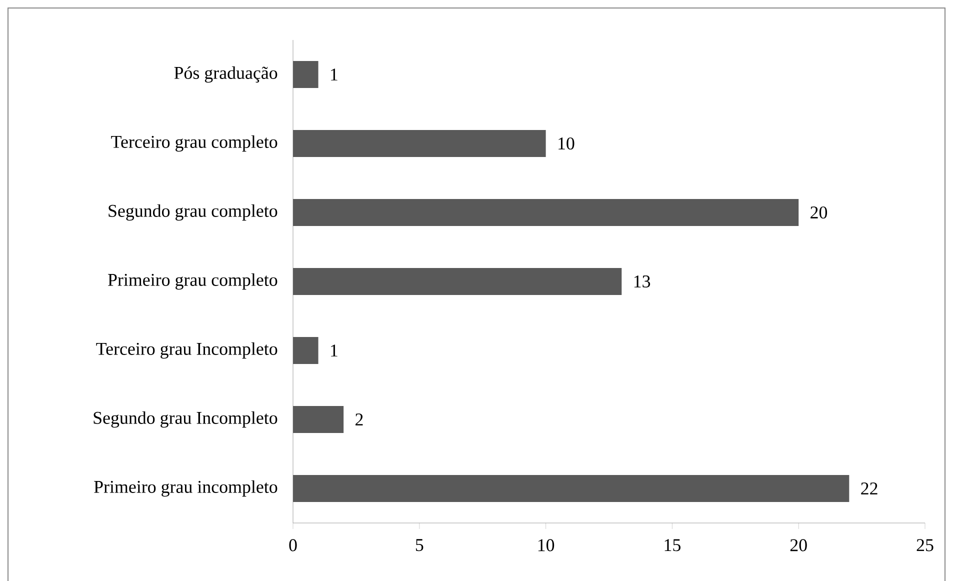 The width and height of the screenshot is (953, 581). Describe the element at coordinates (672, 545) in the screenshot. I see `x-tick-label: 15` at that location.